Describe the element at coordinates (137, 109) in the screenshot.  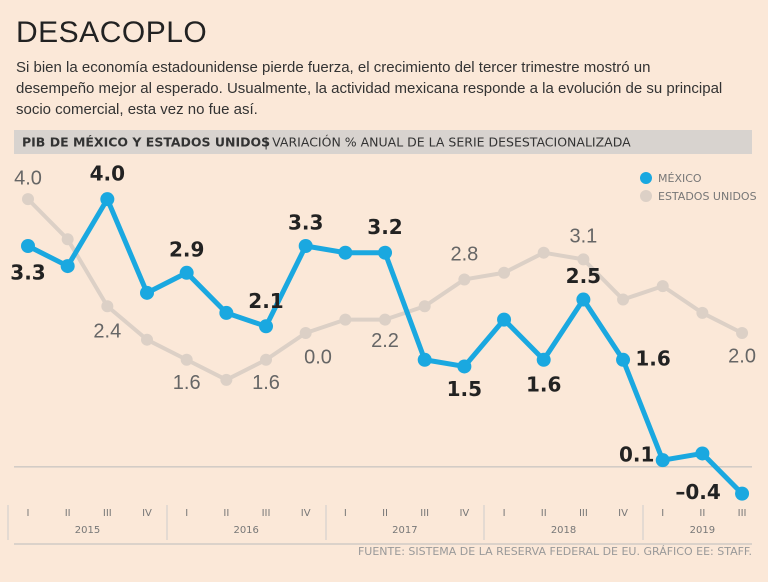
I see `subtitle: socio comercial, esta vez no fue así.` at that location.